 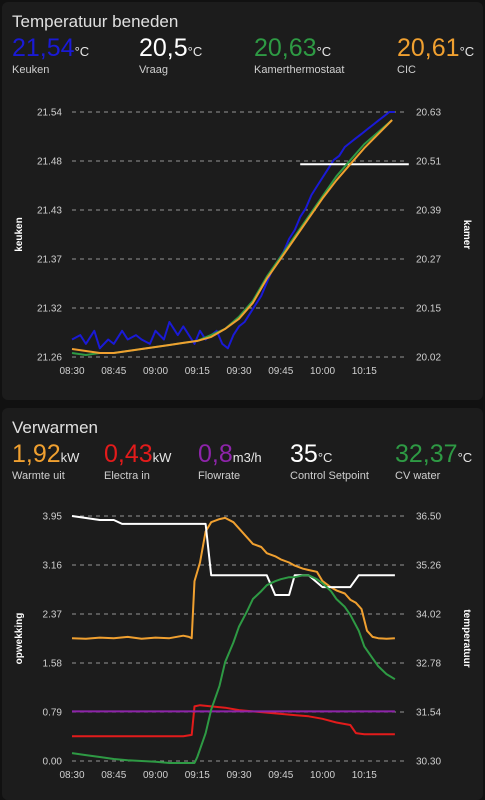 What do you see at coordinates (428, 309) in the screenshot?
I see `y-right-tick-label: 20.15` at bounding box center [428, 309].